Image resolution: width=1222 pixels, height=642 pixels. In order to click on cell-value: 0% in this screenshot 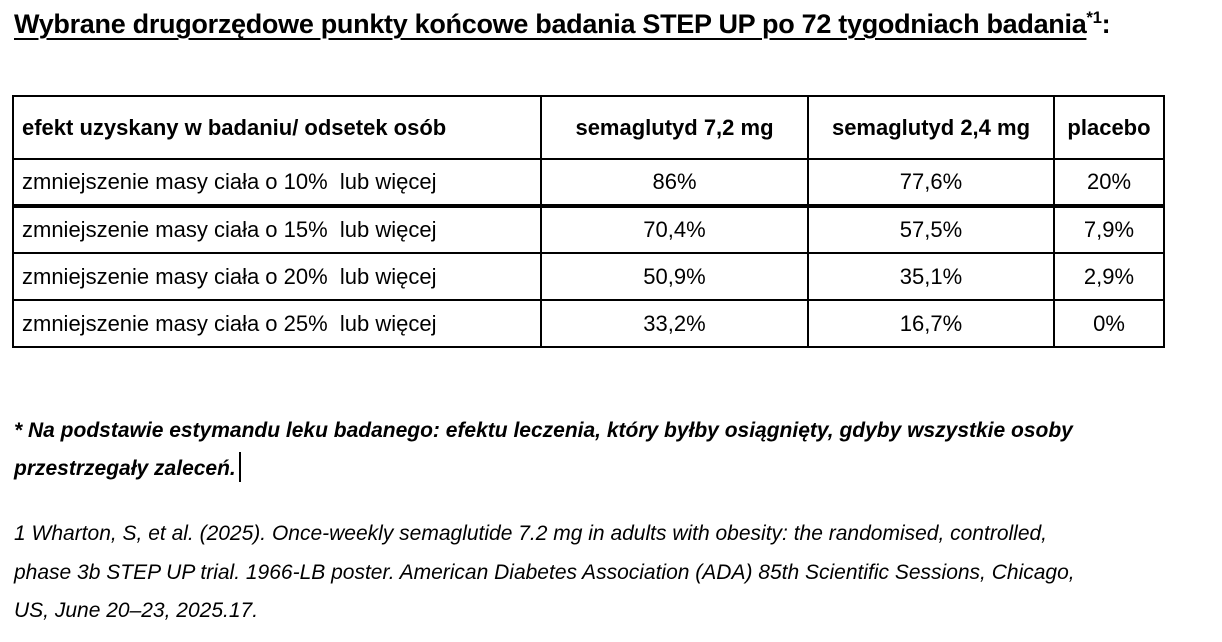, I will do `click(1109, 323)`.